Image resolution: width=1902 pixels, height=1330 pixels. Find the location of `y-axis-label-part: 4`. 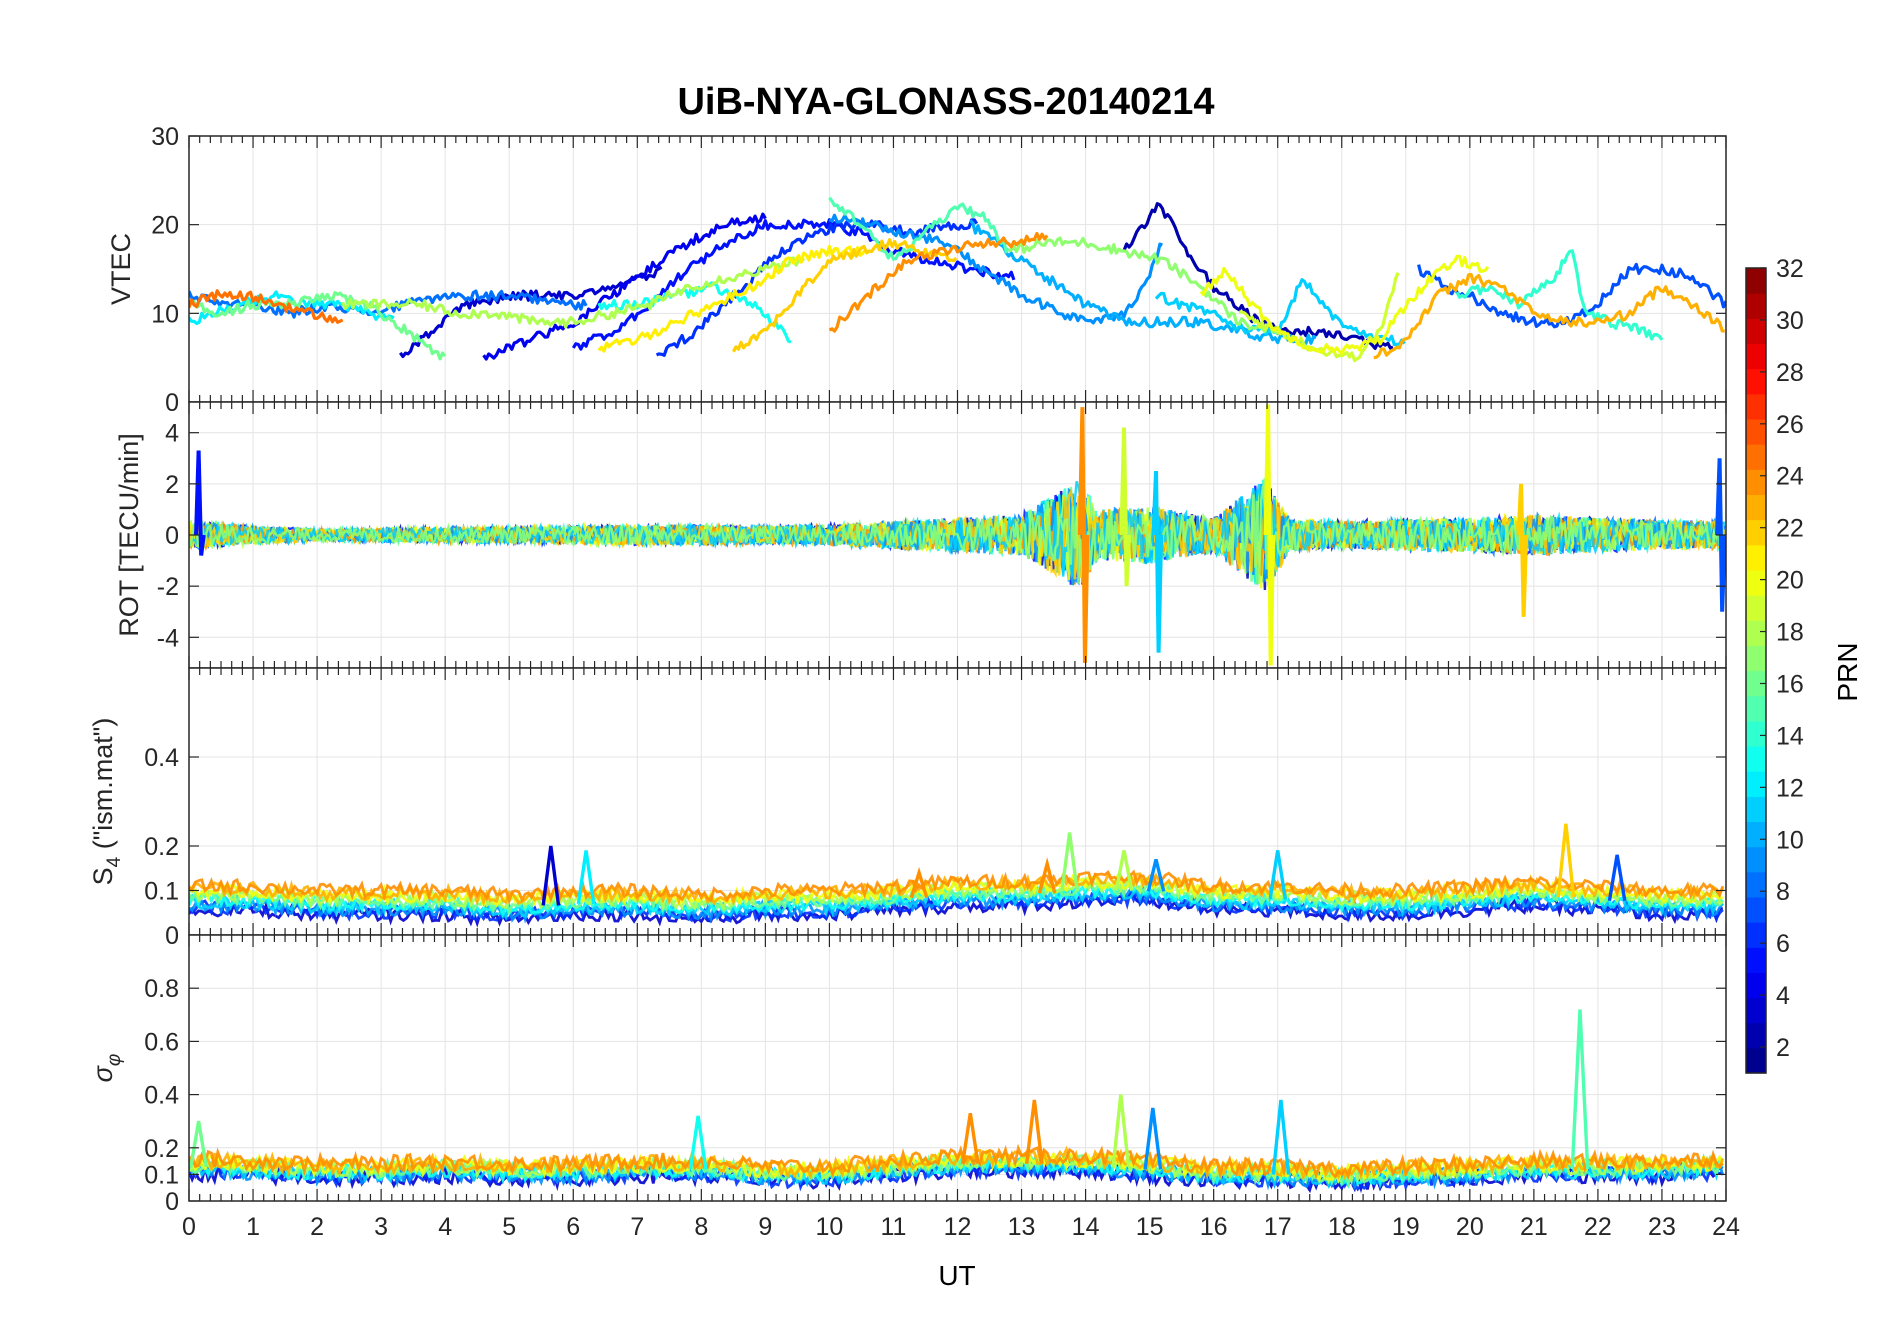

y-axis-label-part: 4 is located at coordinates (114, 861).